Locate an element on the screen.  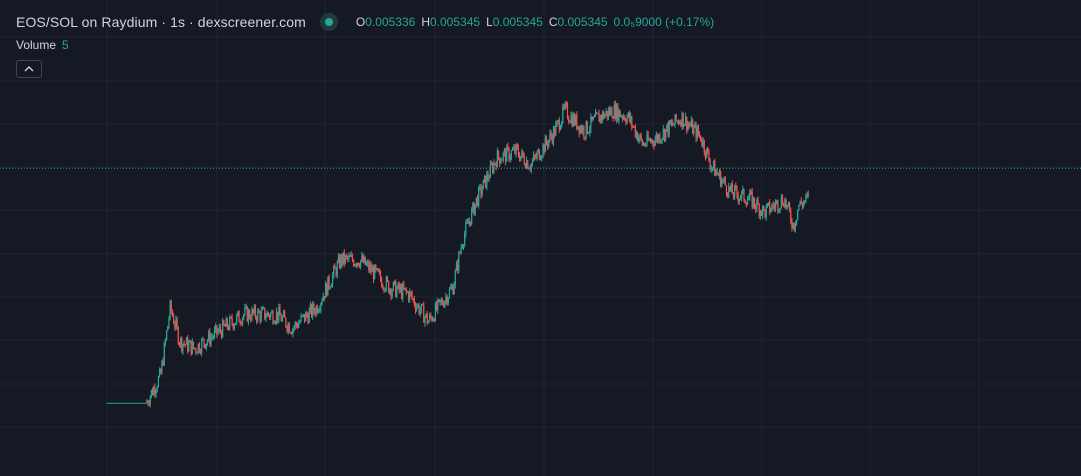
close-label: C is located at coordinates (553, 22).